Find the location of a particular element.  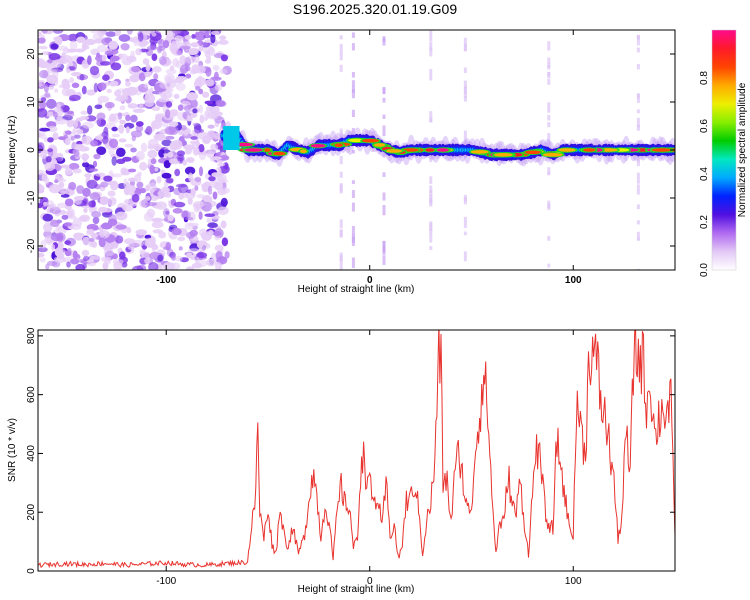

colorbar-label: Normalized spectral amplitude is located at coordinates (742, 149).